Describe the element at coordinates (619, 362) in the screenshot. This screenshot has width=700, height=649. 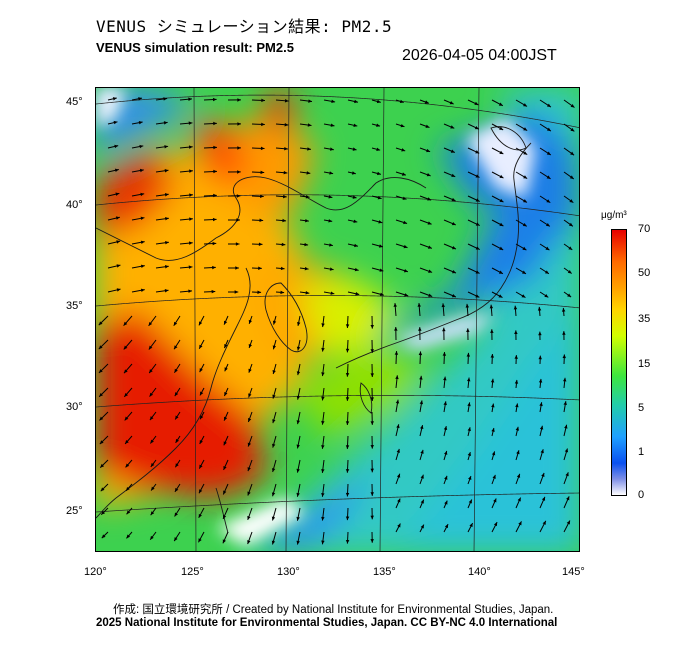
I see `colorbar` at that location.